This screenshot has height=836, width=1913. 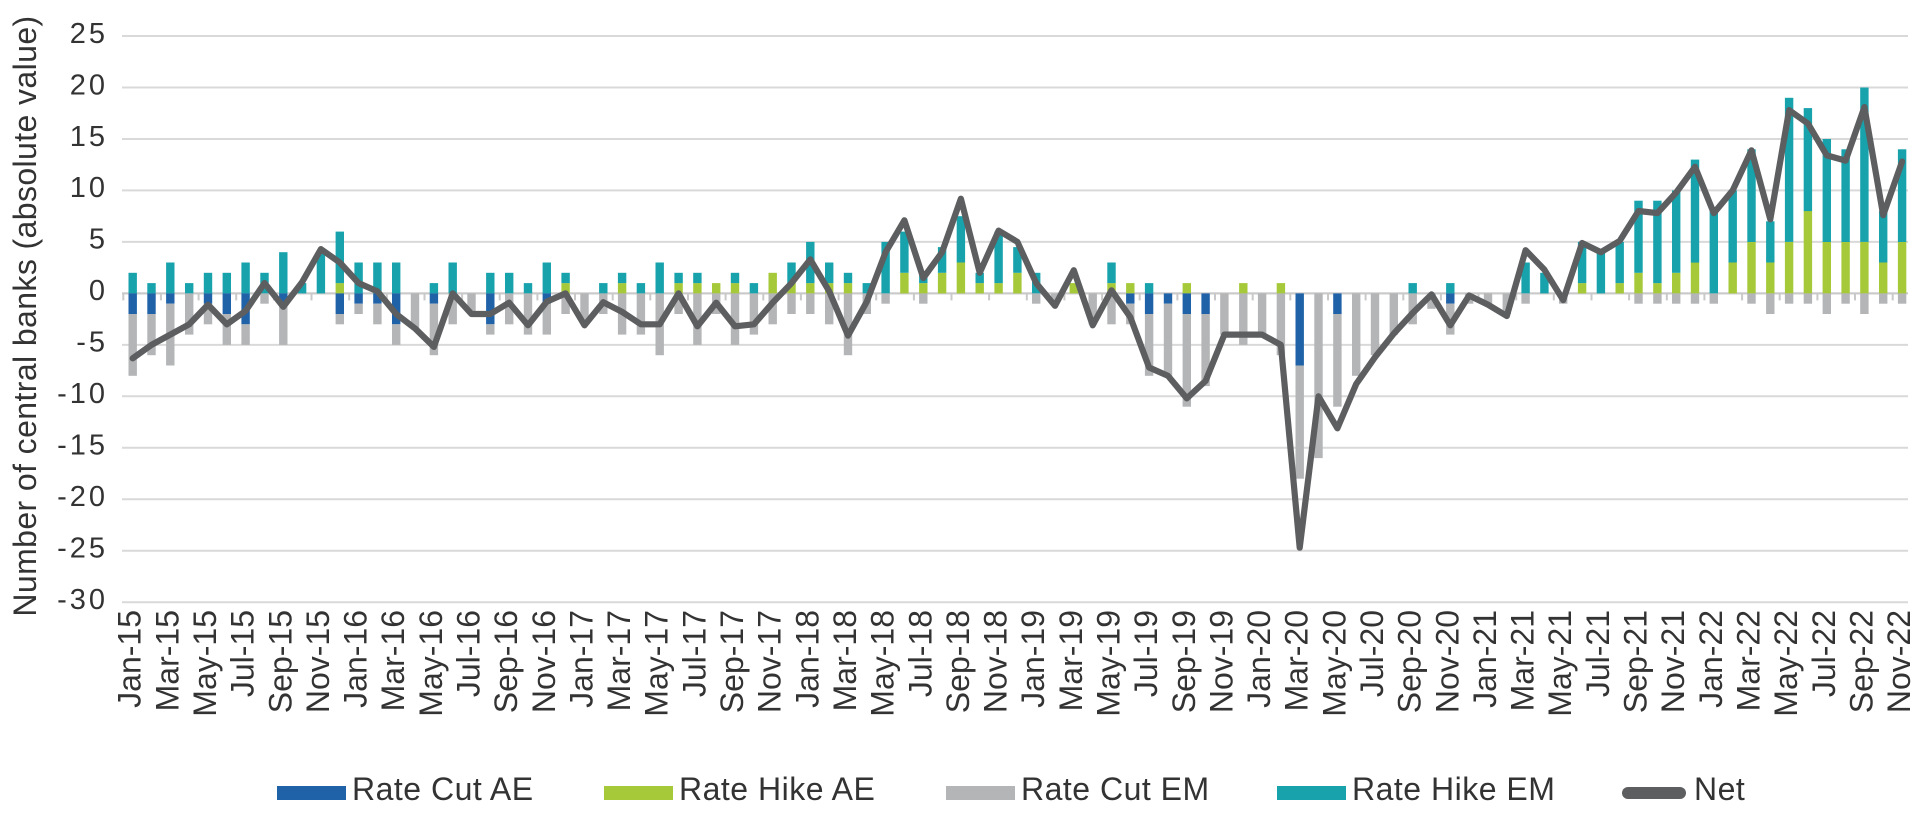 I want to click on svg-text: Rate Cut EM, so click(x=1115, y=789).